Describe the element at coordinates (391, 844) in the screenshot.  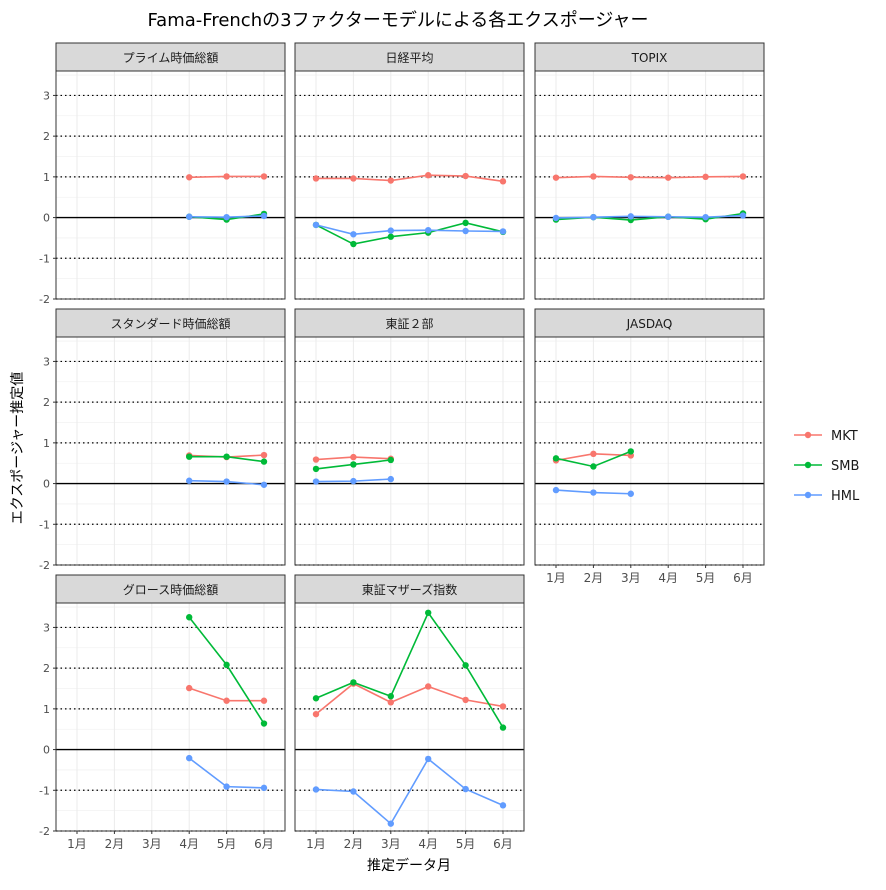
I see `x-tick-label: 3月` at that location.